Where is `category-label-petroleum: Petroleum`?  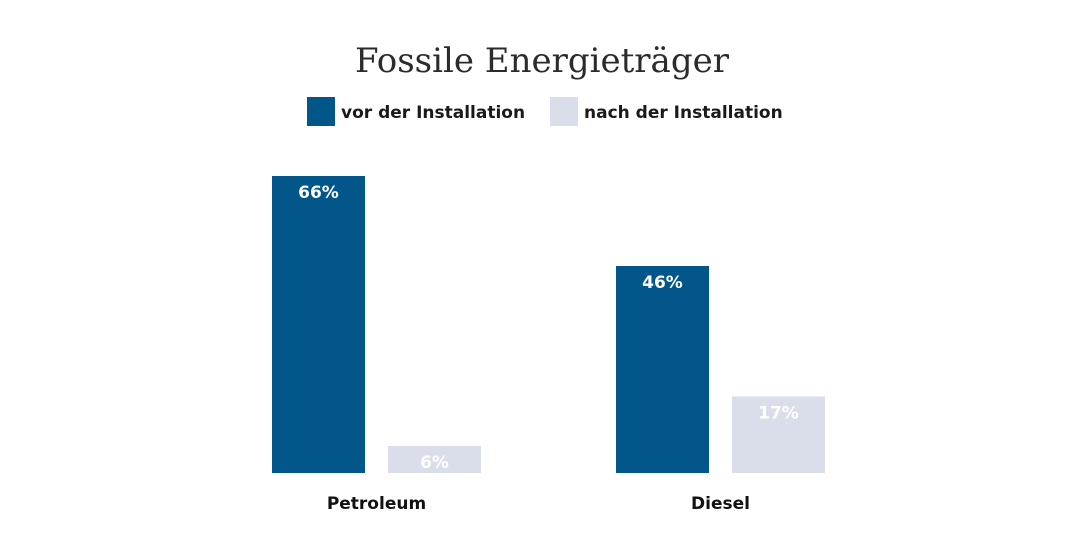 category-label-petroleum: Petroleum is located at coordinates (376, 504).